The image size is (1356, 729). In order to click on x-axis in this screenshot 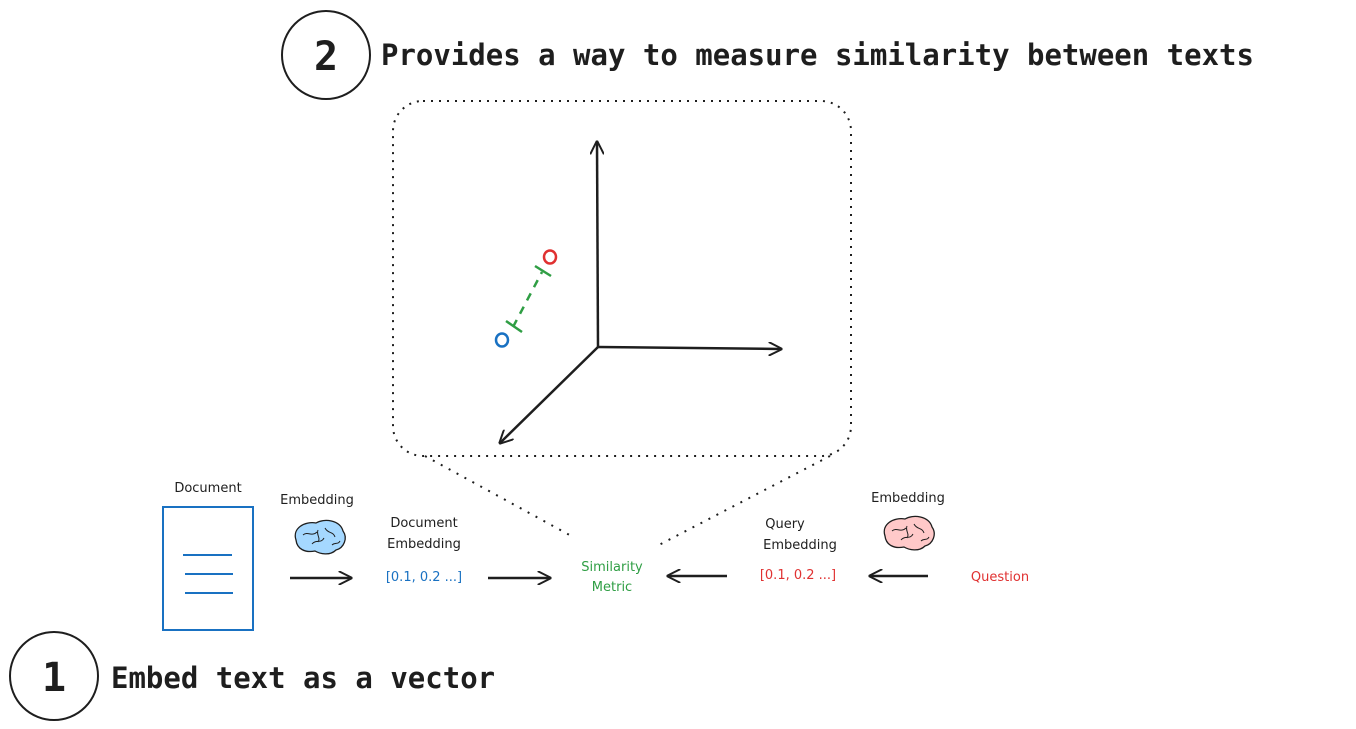, I will do `click(689, 348)`.